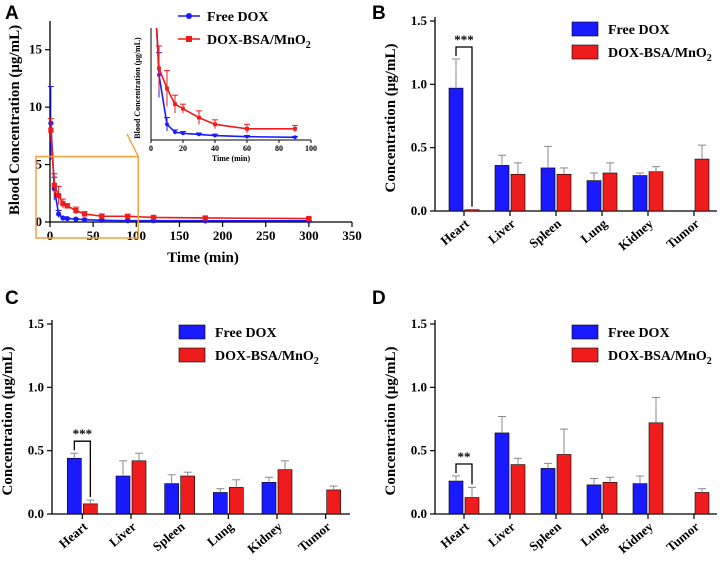  What do you see at coordinates (15, 120) in the screenshot?
I see `y-axis-label: Blood Concentration (μg/mL)` at bounding box center [15, 120].